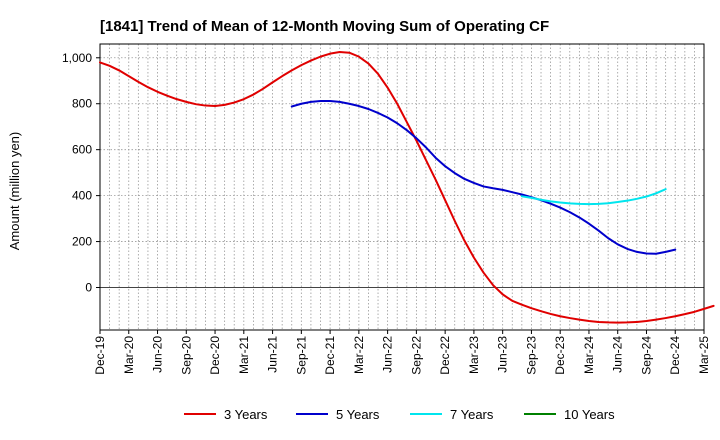 This screenshot has width=720, height=440. Describe the element at coordinates (246, 414) in the screenshot. I see `legend-label: 3 Years` at that location.